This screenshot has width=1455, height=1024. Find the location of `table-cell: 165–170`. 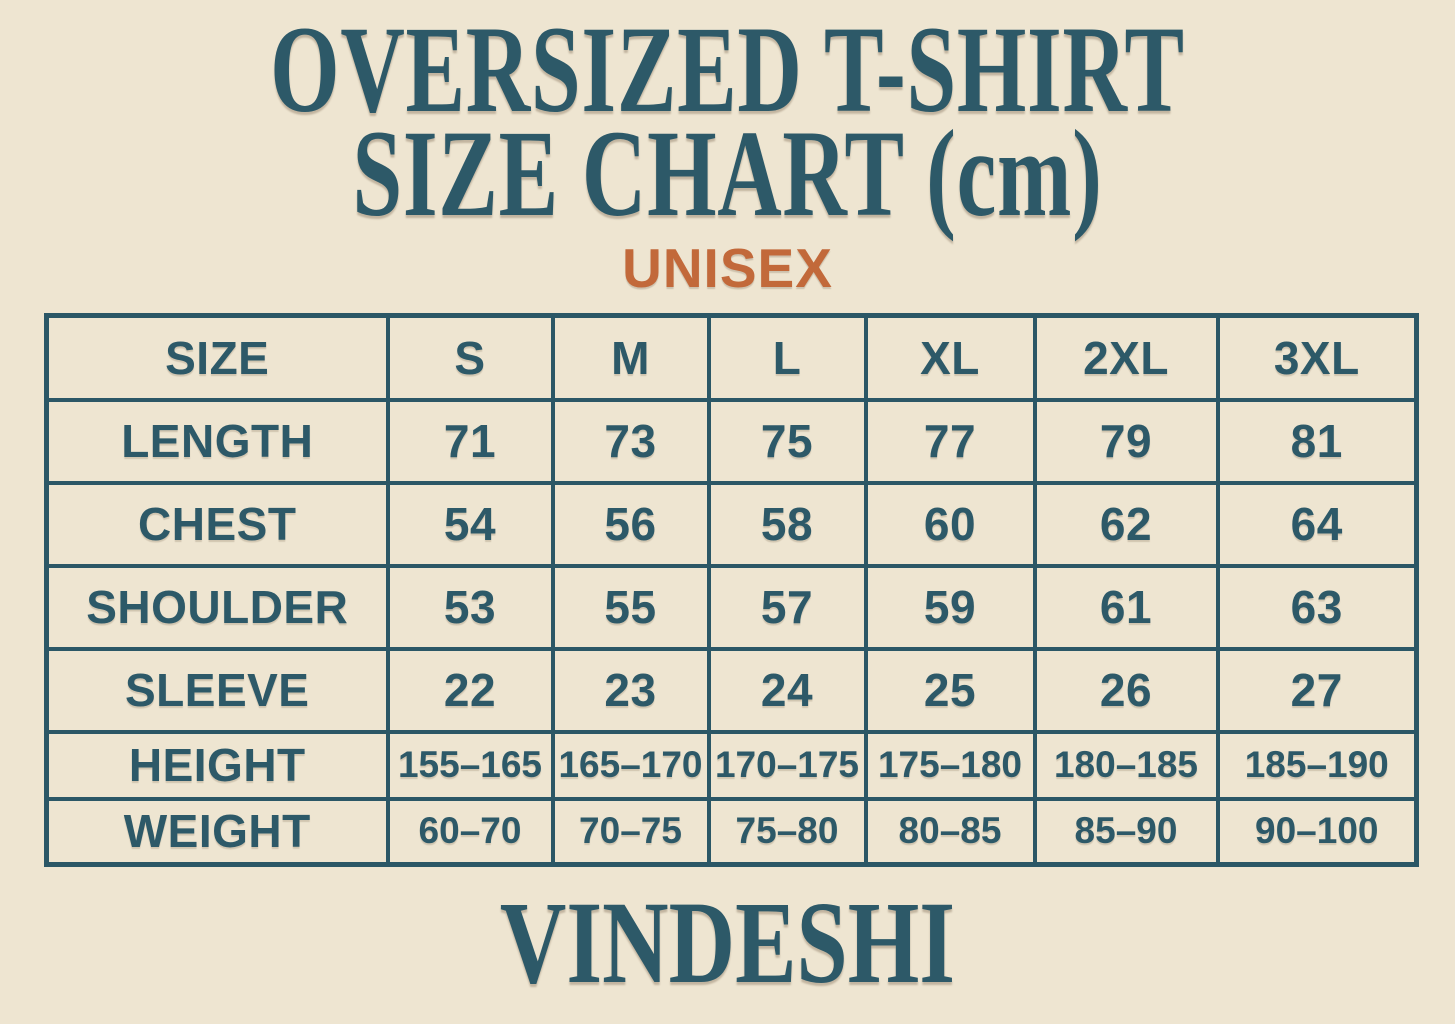

table-cell: 165–170 is located at coordinates (630, 765).